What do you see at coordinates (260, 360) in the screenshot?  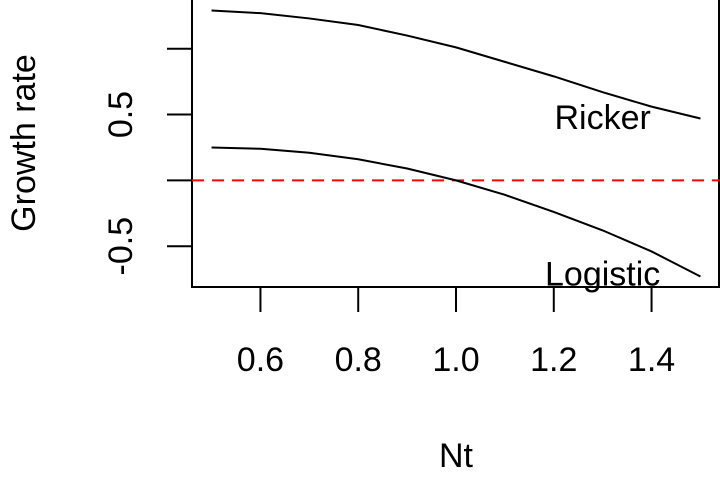 I see `x-tick-label: 0.6` at bounding box center [260, 360].